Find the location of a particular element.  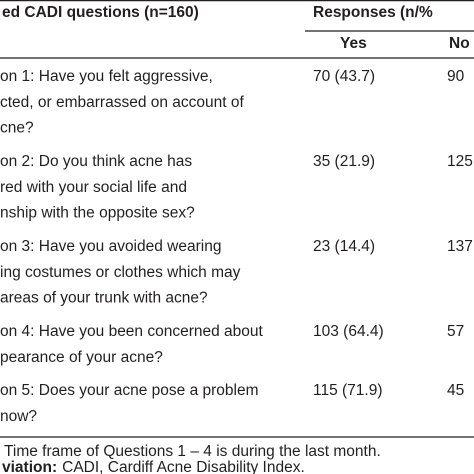

question-line: on 4: Have you been concerned about is located at coordinates (132, 331).